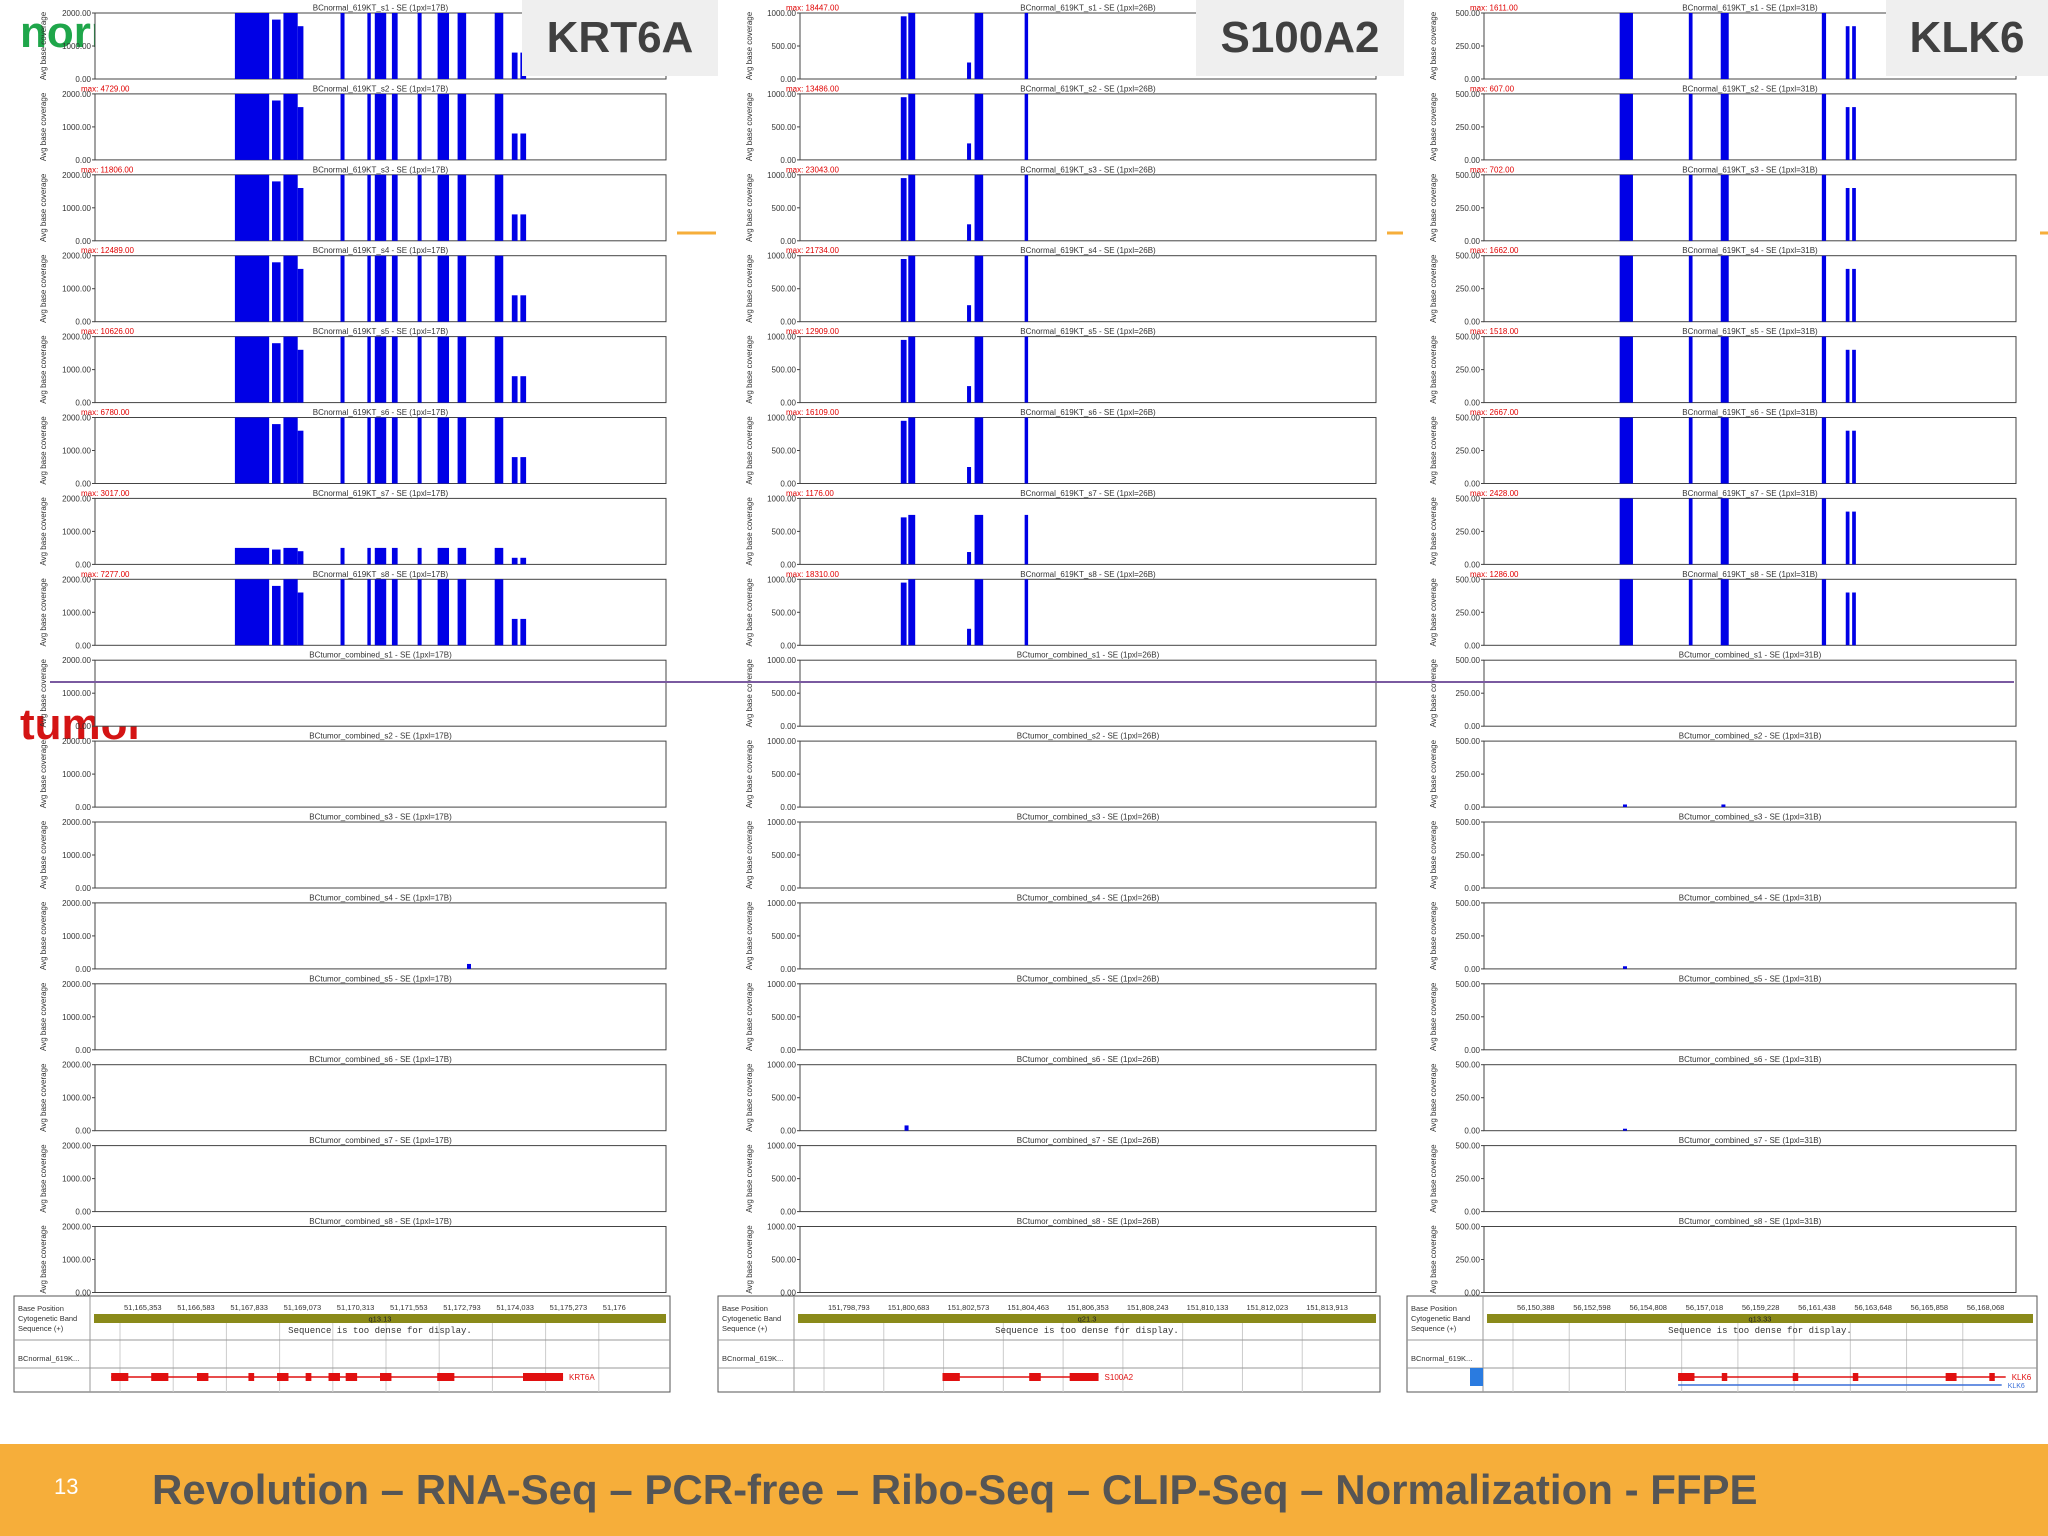  I want to click on track-title: BCtumor_combined_s1 - SE (1pxl=26B), so click(1088, 655).